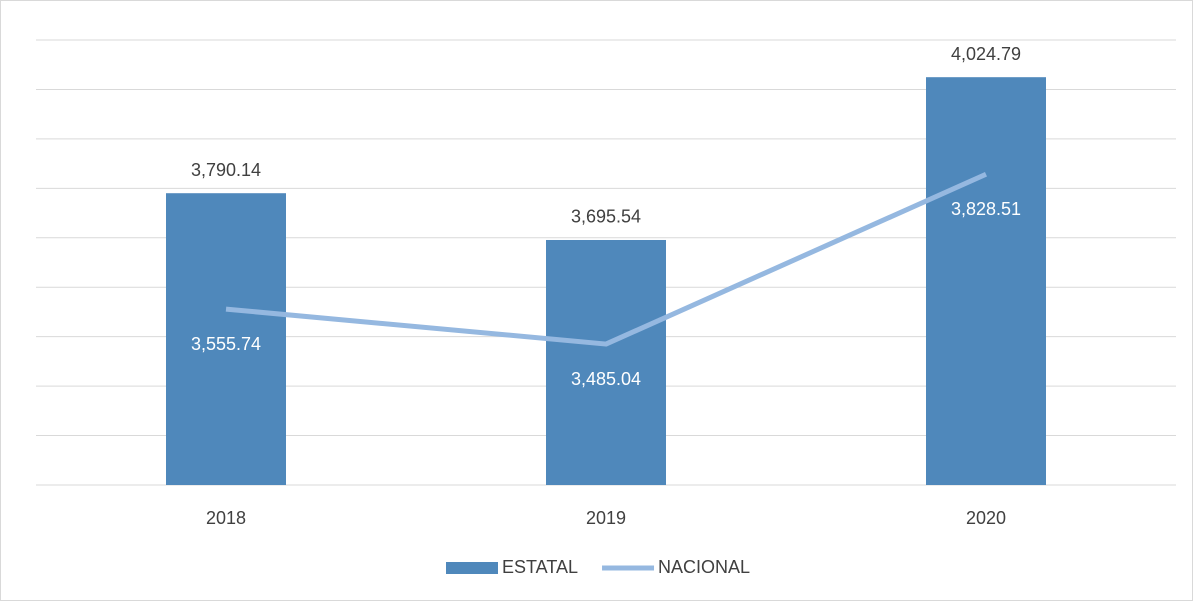  Describe the element at coordinates (986, 54) in the screenshot. I see `data-label: 4,024.79` at that location.